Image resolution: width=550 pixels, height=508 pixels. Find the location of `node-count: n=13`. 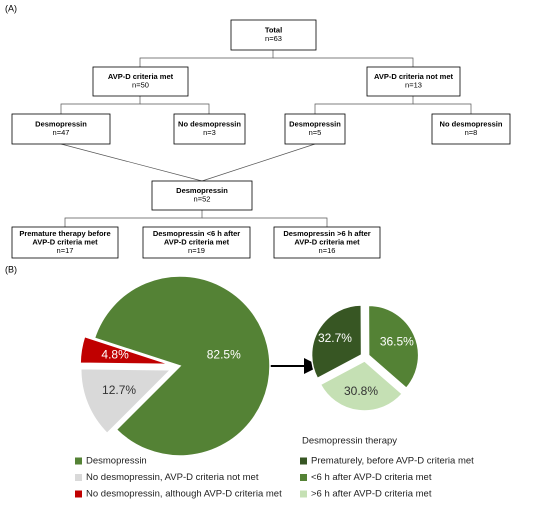

node-count: n=13 is located at coordinates (413, 85).